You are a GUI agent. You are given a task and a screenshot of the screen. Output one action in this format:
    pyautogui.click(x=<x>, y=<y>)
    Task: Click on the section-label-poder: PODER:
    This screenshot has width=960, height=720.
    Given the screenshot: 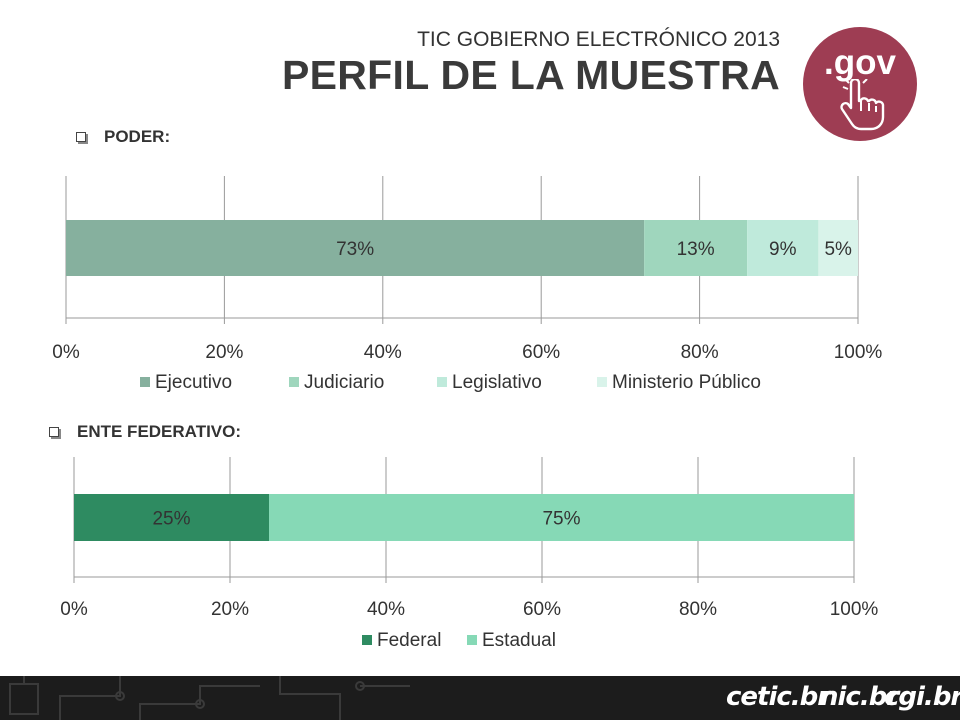 What is the action you would take?
    pyautogui.click(x=123, y=137)
    